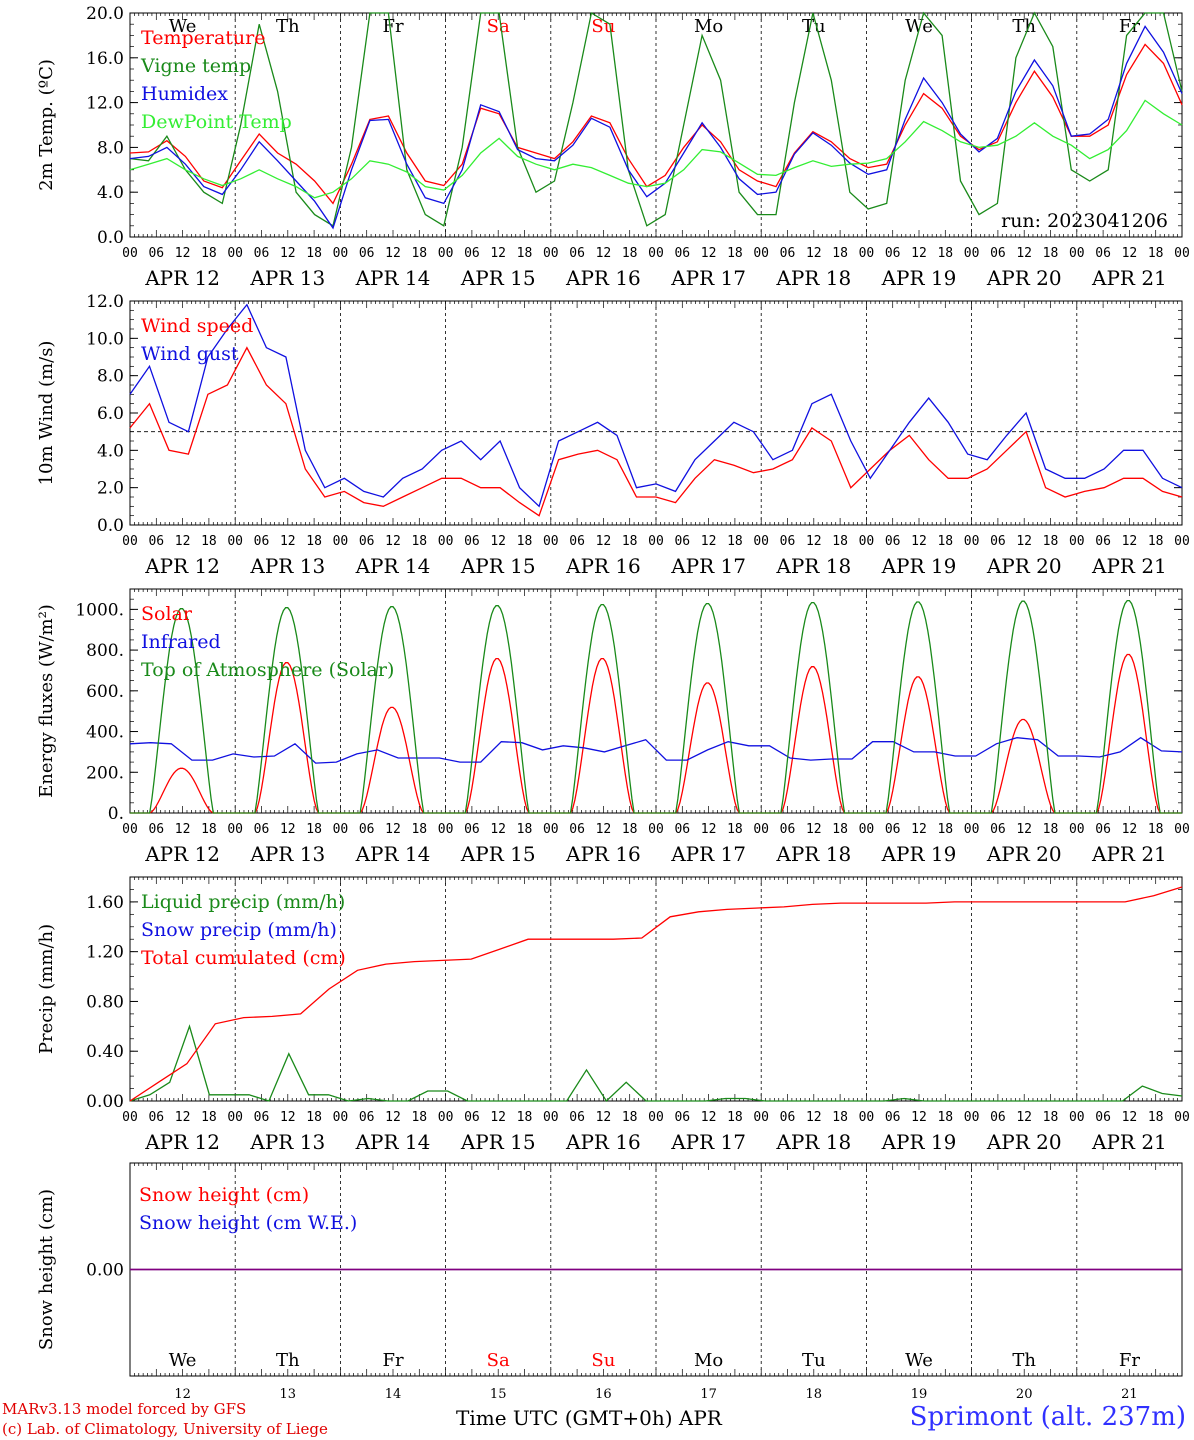  What do you see at coordinates (167, 614) in the screenshot?
I see `legend-entry: Solar` at bounding box center [167, 614].